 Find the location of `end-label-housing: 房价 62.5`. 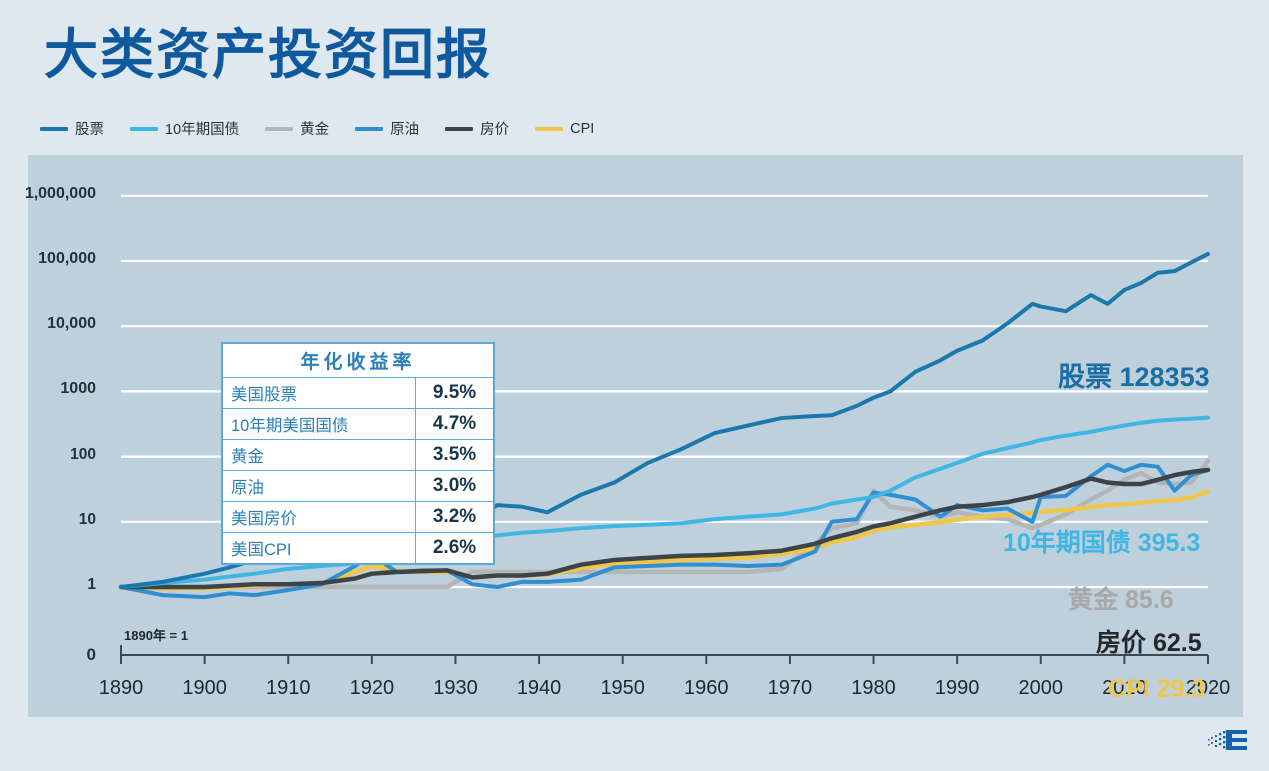

end-label-housing: 房价 62.5 is located at coordinates (1149, 643).